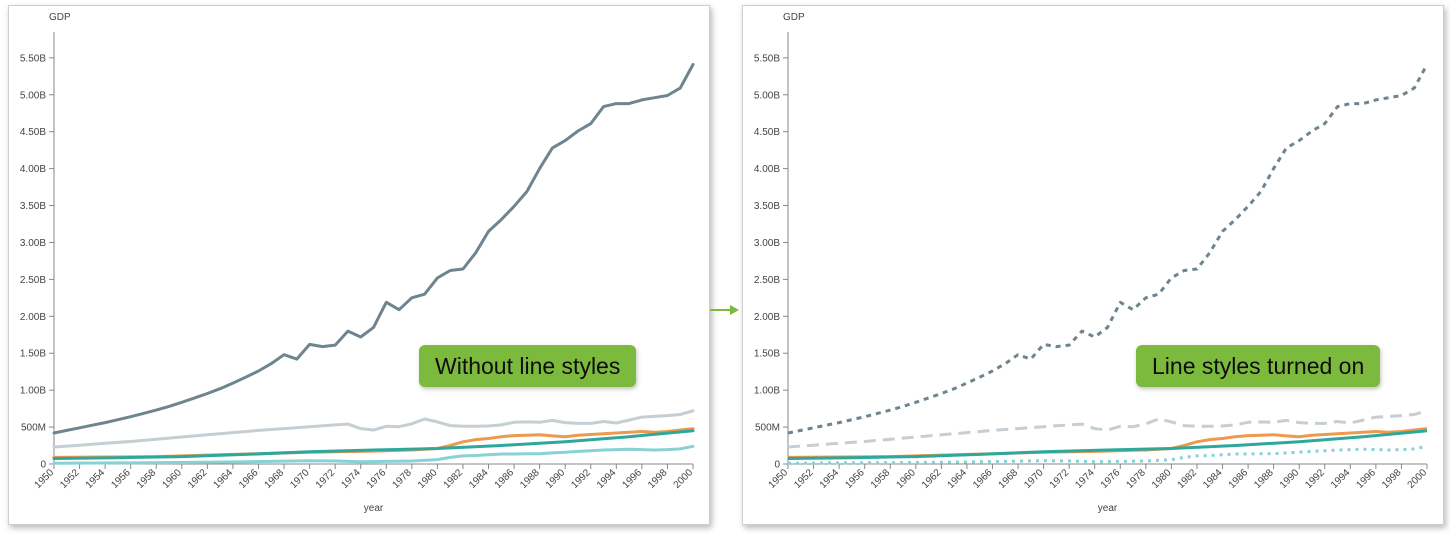  Describe the element at coordinates (528, 366) in the screenshot. I see `annotation-badge: Without line styles` at that location.